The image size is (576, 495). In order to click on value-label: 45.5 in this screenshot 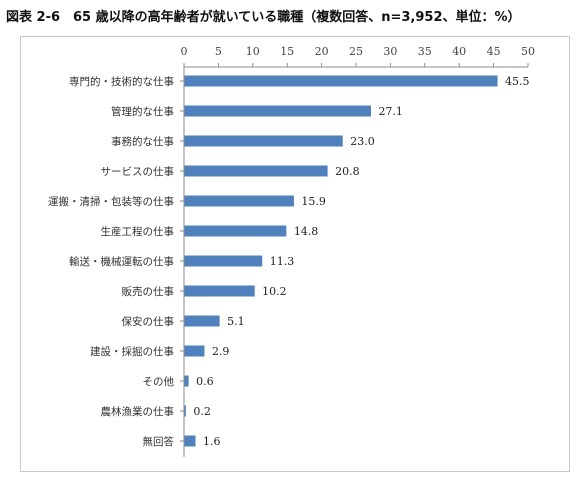, I will do `click(517, 81)`.